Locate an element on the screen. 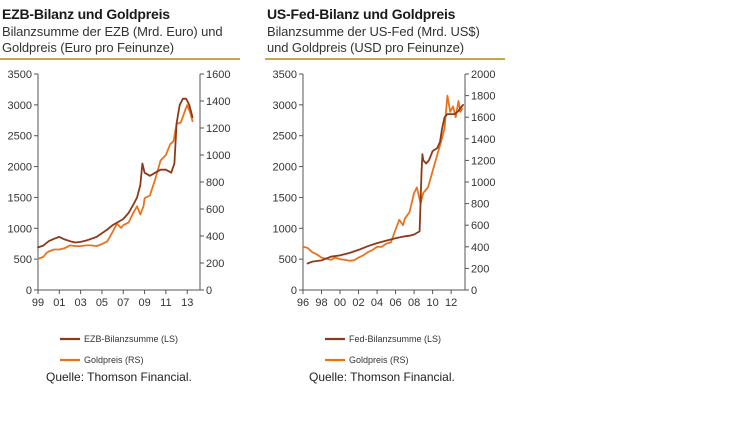  x-tick-label: 12 is located at coordinates (451, 303).